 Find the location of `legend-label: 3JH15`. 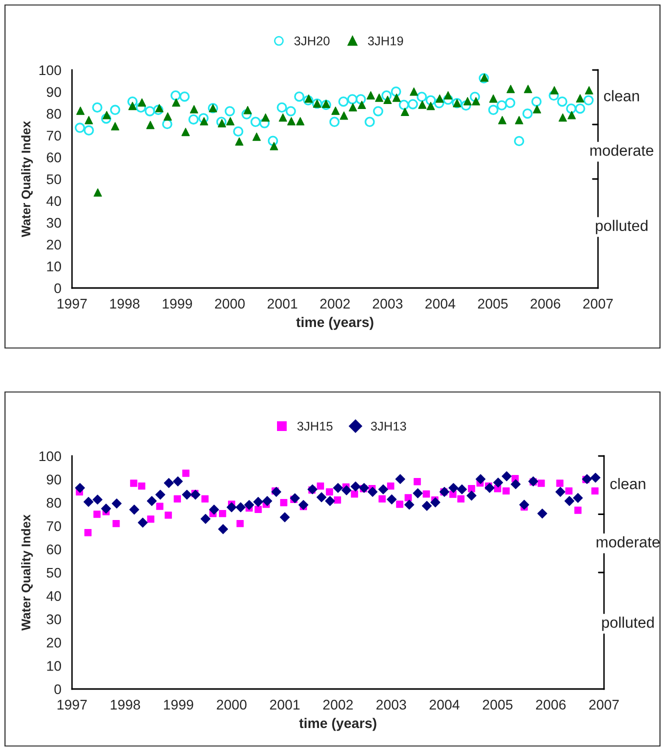

legend-label: 3JH15 is located at coordinates (314, 426).